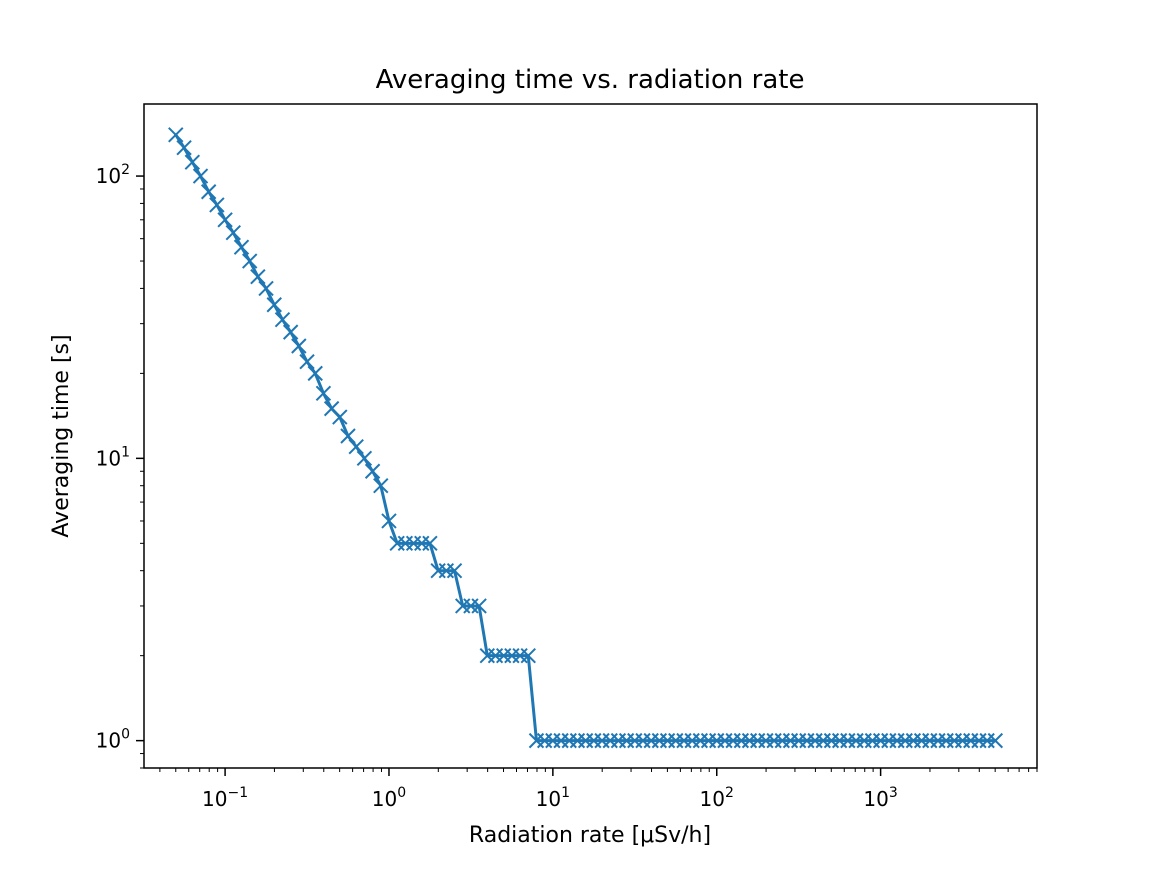  What do you see at coordinates (389, 798) in the screenshot?
I see `x-tick-label: 10⁰` at bounding box center [389, 798].